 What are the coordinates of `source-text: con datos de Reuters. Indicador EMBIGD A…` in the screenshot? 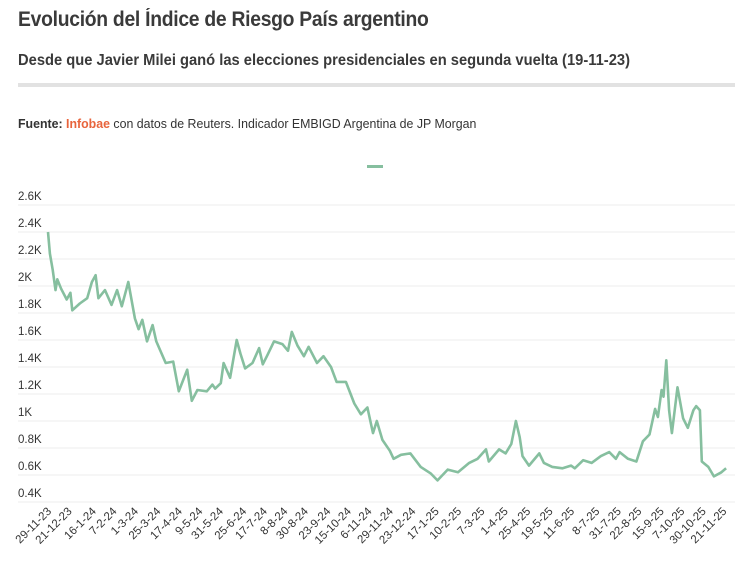 It's located at (293, 123).